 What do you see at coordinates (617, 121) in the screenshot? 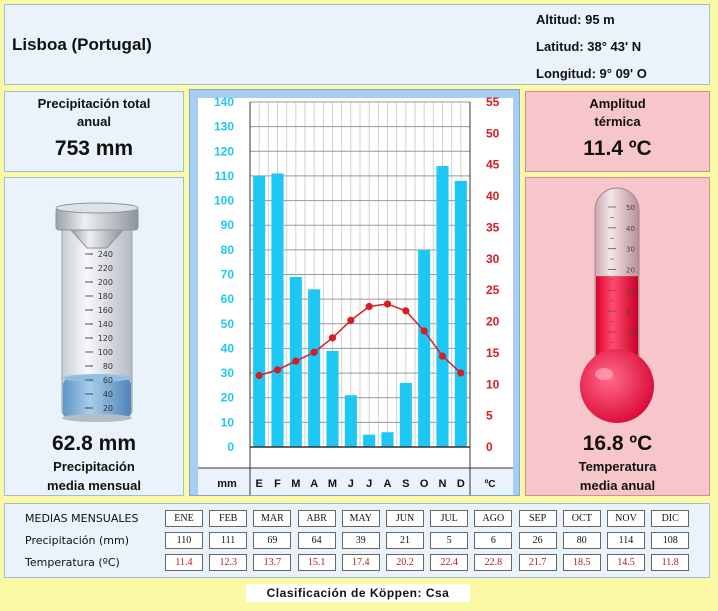
I see `thermal-range-title-line2: térmica` at bounding box center [617, 121].